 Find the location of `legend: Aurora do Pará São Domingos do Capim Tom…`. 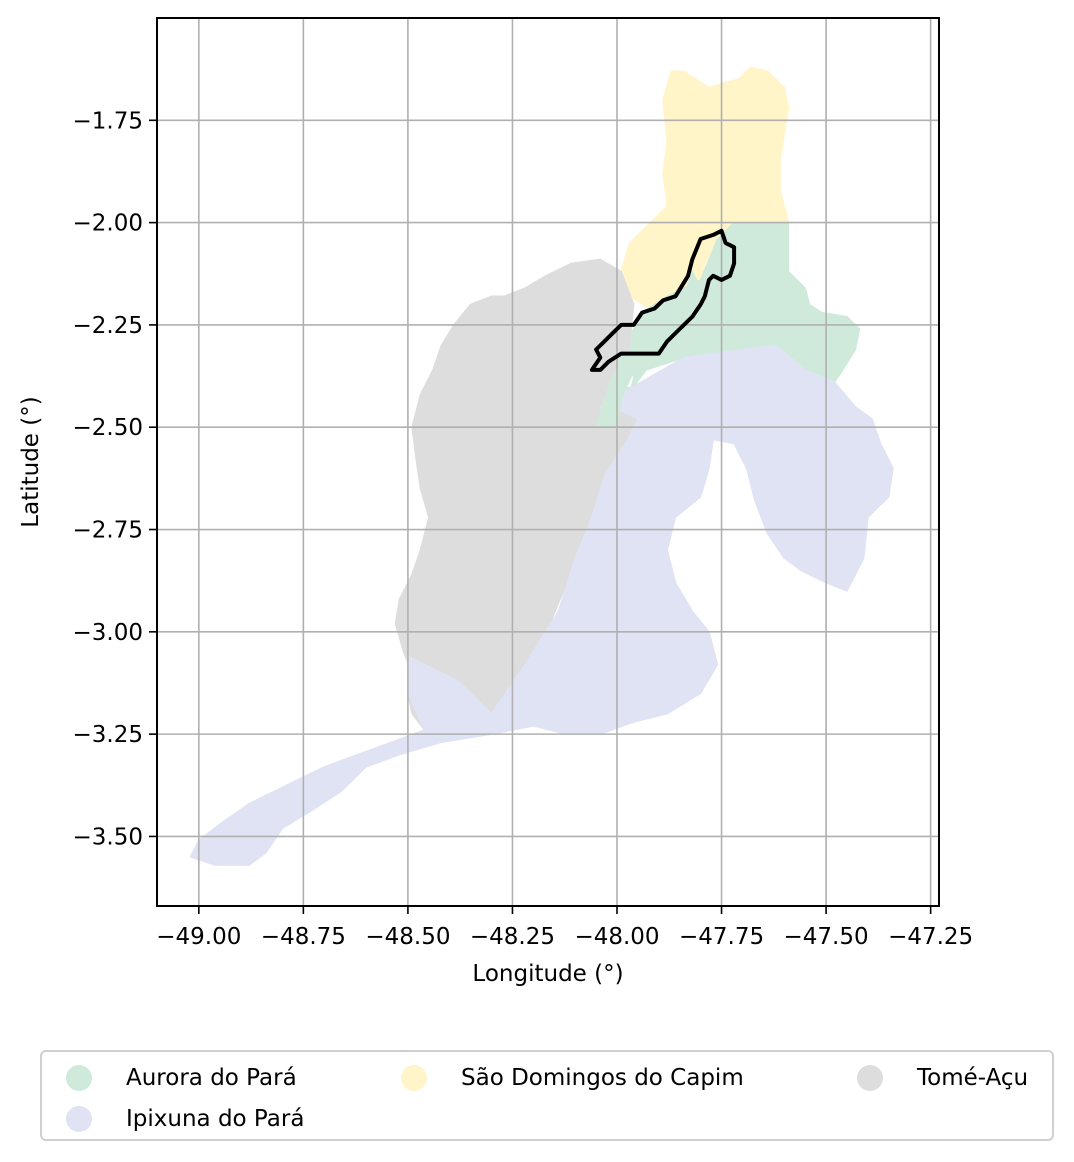

legend: Aurora do Pará São Domingos do Capim Tom… is located at coordinates (547, 1095).